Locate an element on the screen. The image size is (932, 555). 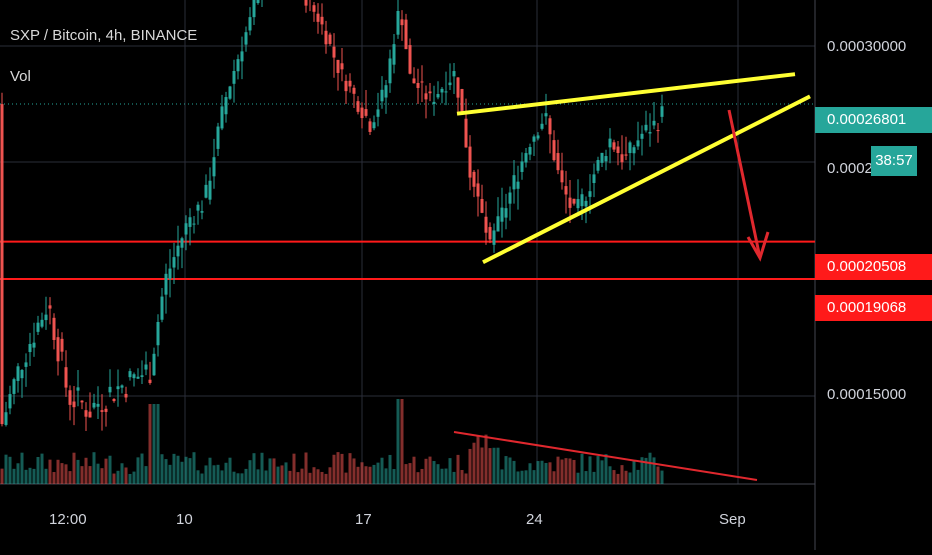
current-price-tag: 0.00026801 is located at coordinates (873, 120).